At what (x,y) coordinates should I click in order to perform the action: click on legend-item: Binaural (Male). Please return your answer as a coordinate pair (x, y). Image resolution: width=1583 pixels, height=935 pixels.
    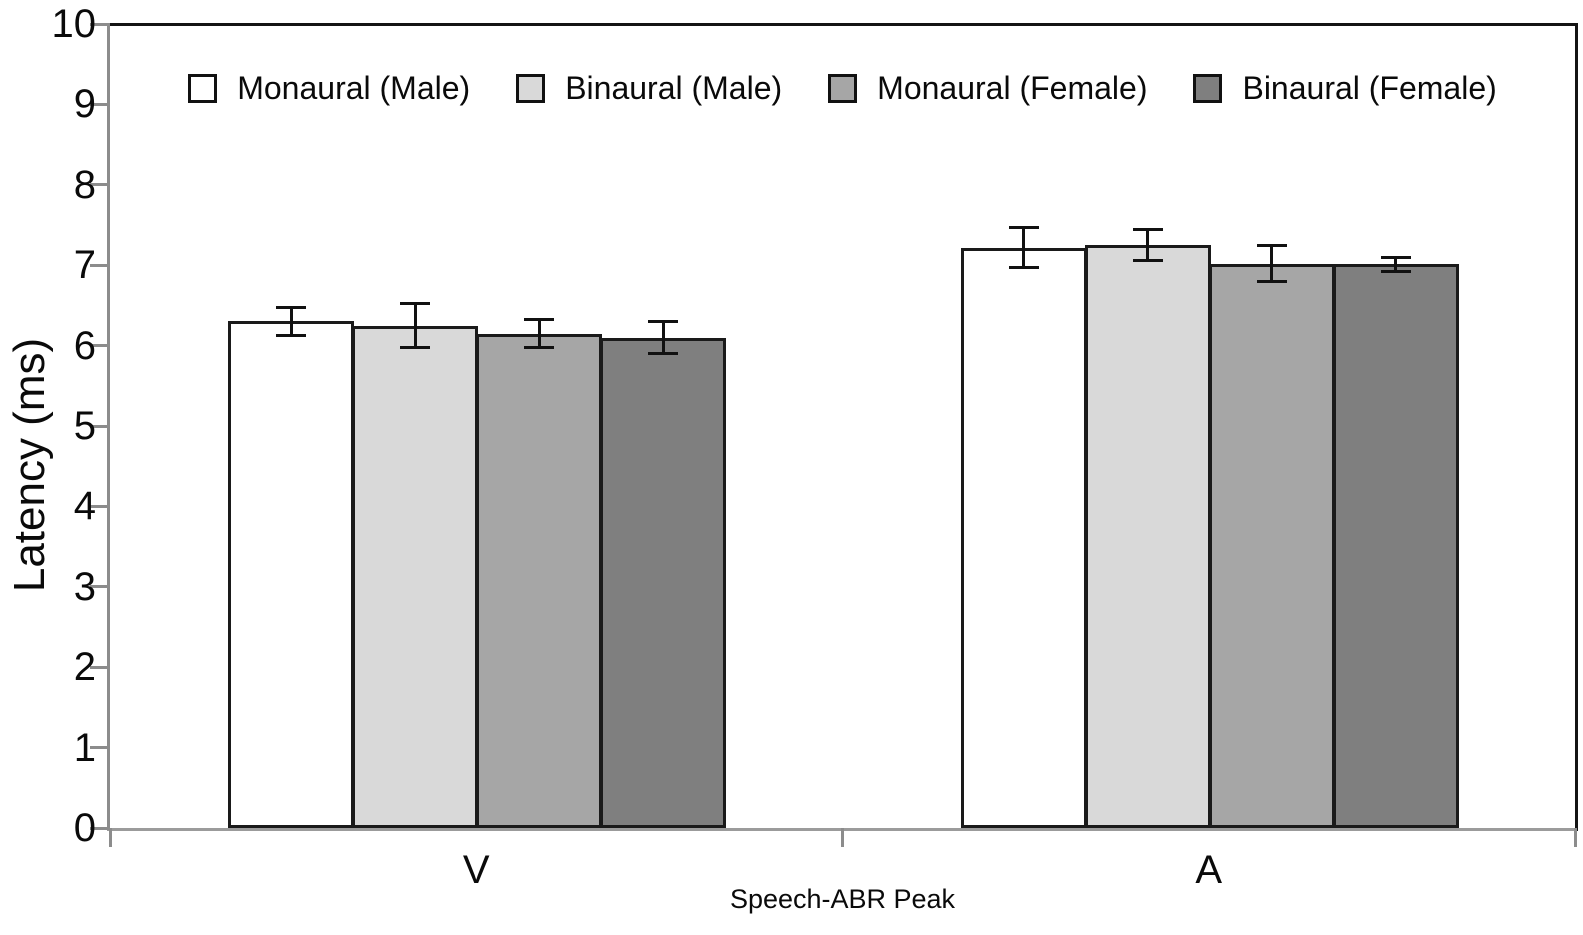
    Looking at the image, I should click on (649, 88).